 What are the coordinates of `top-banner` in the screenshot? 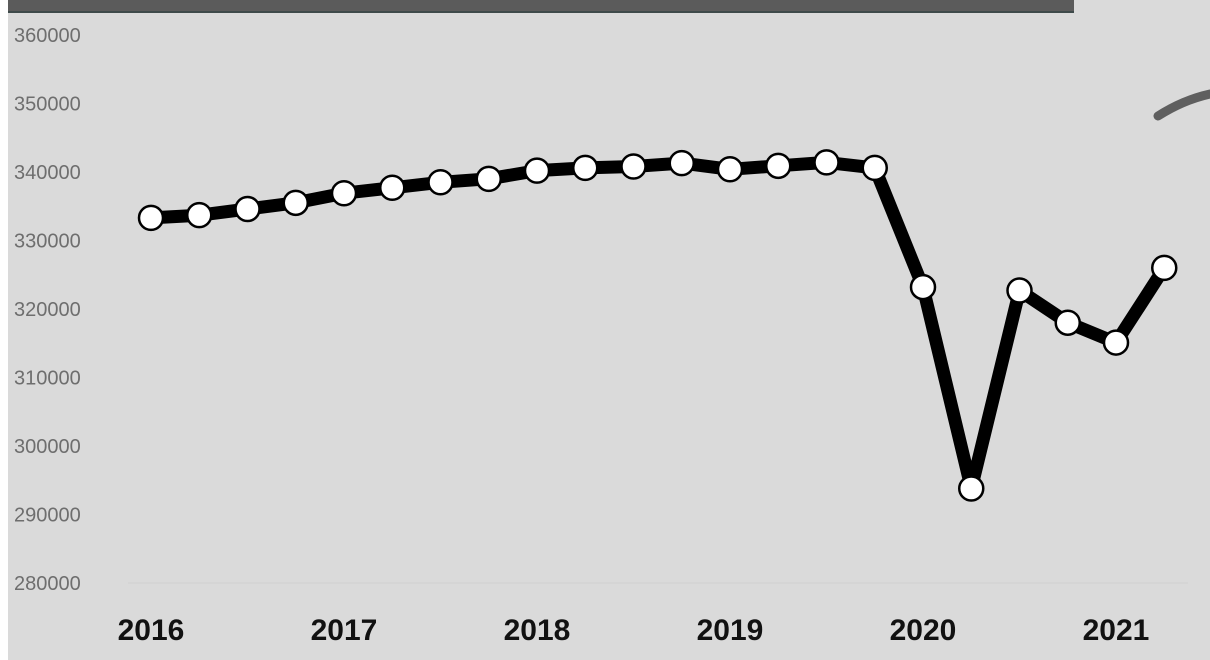 It's located at (541, 6).